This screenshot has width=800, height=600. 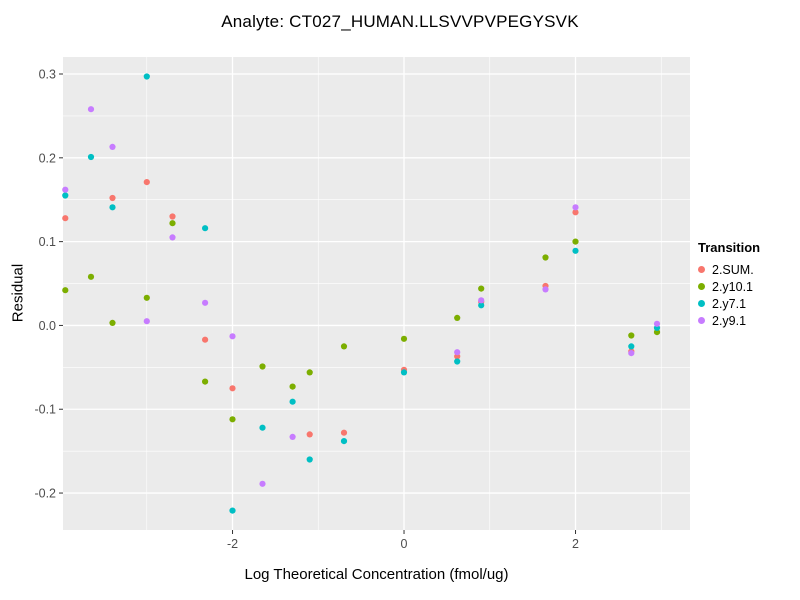 I want to click on y-axis-label: Residual, so click(x=18, y=293).